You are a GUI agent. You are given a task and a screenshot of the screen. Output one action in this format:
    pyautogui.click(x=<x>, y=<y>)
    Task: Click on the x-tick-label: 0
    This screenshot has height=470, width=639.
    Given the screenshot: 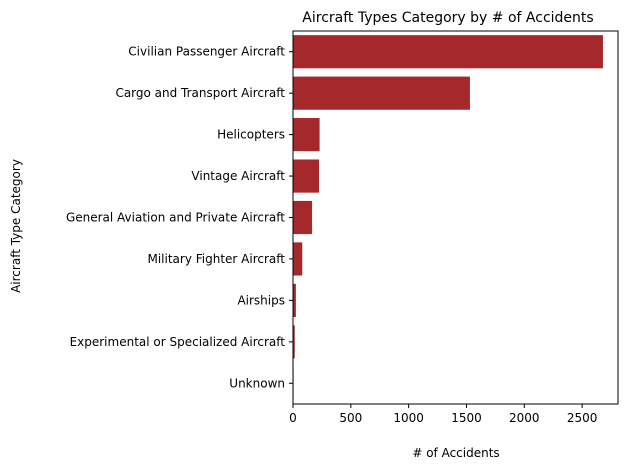 What is the action you would take?
    pyautogui.click(x=293, y=418)
    